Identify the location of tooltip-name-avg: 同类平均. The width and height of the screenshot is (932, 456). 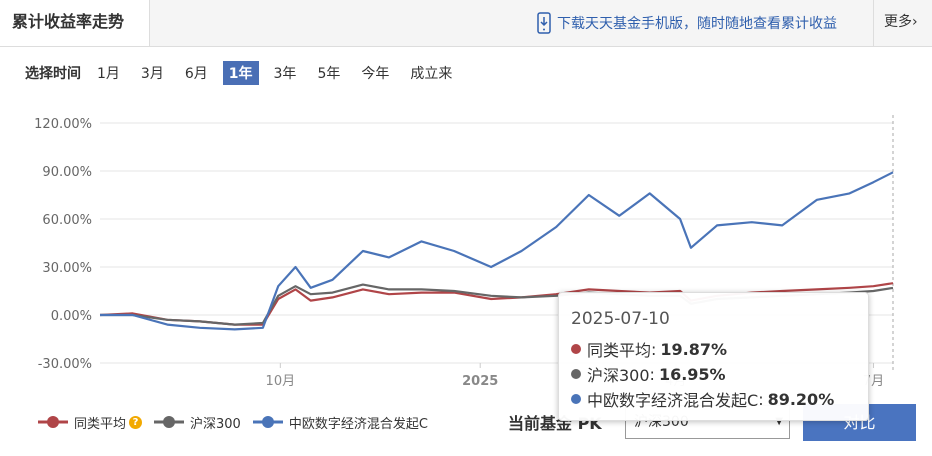
(619, 350).